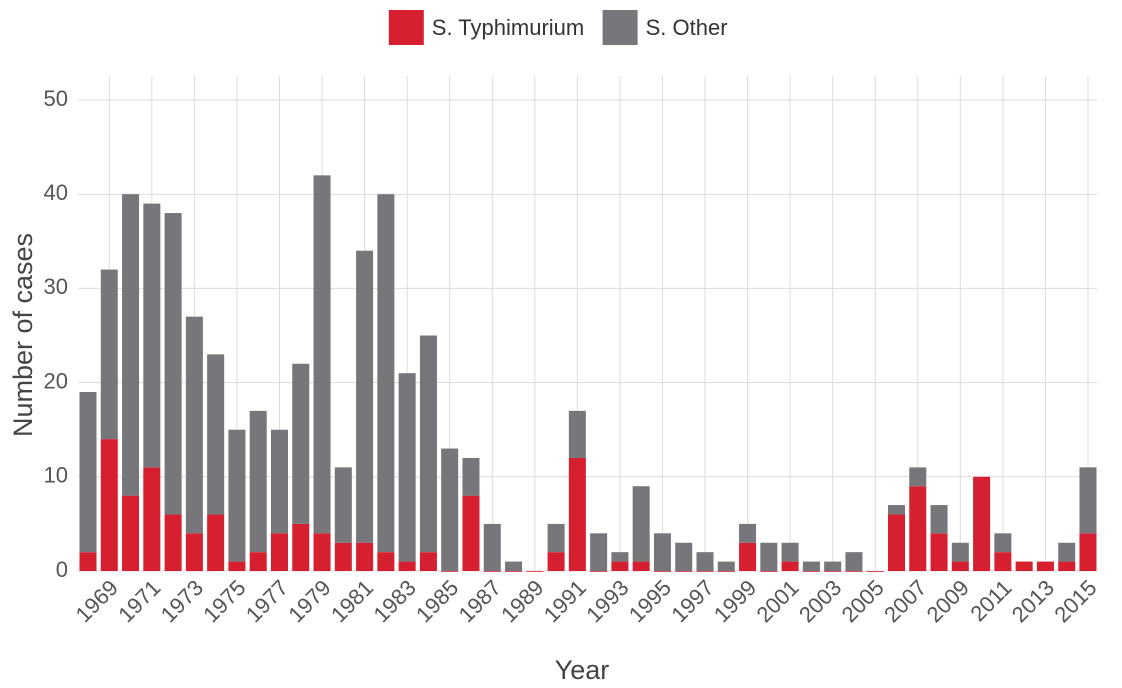 The image size is (1122, 688). What do you see at coordinates (735, 601) in the screenshot?
I see `x-tick-label: 1999` at bounding box center [735, 601].